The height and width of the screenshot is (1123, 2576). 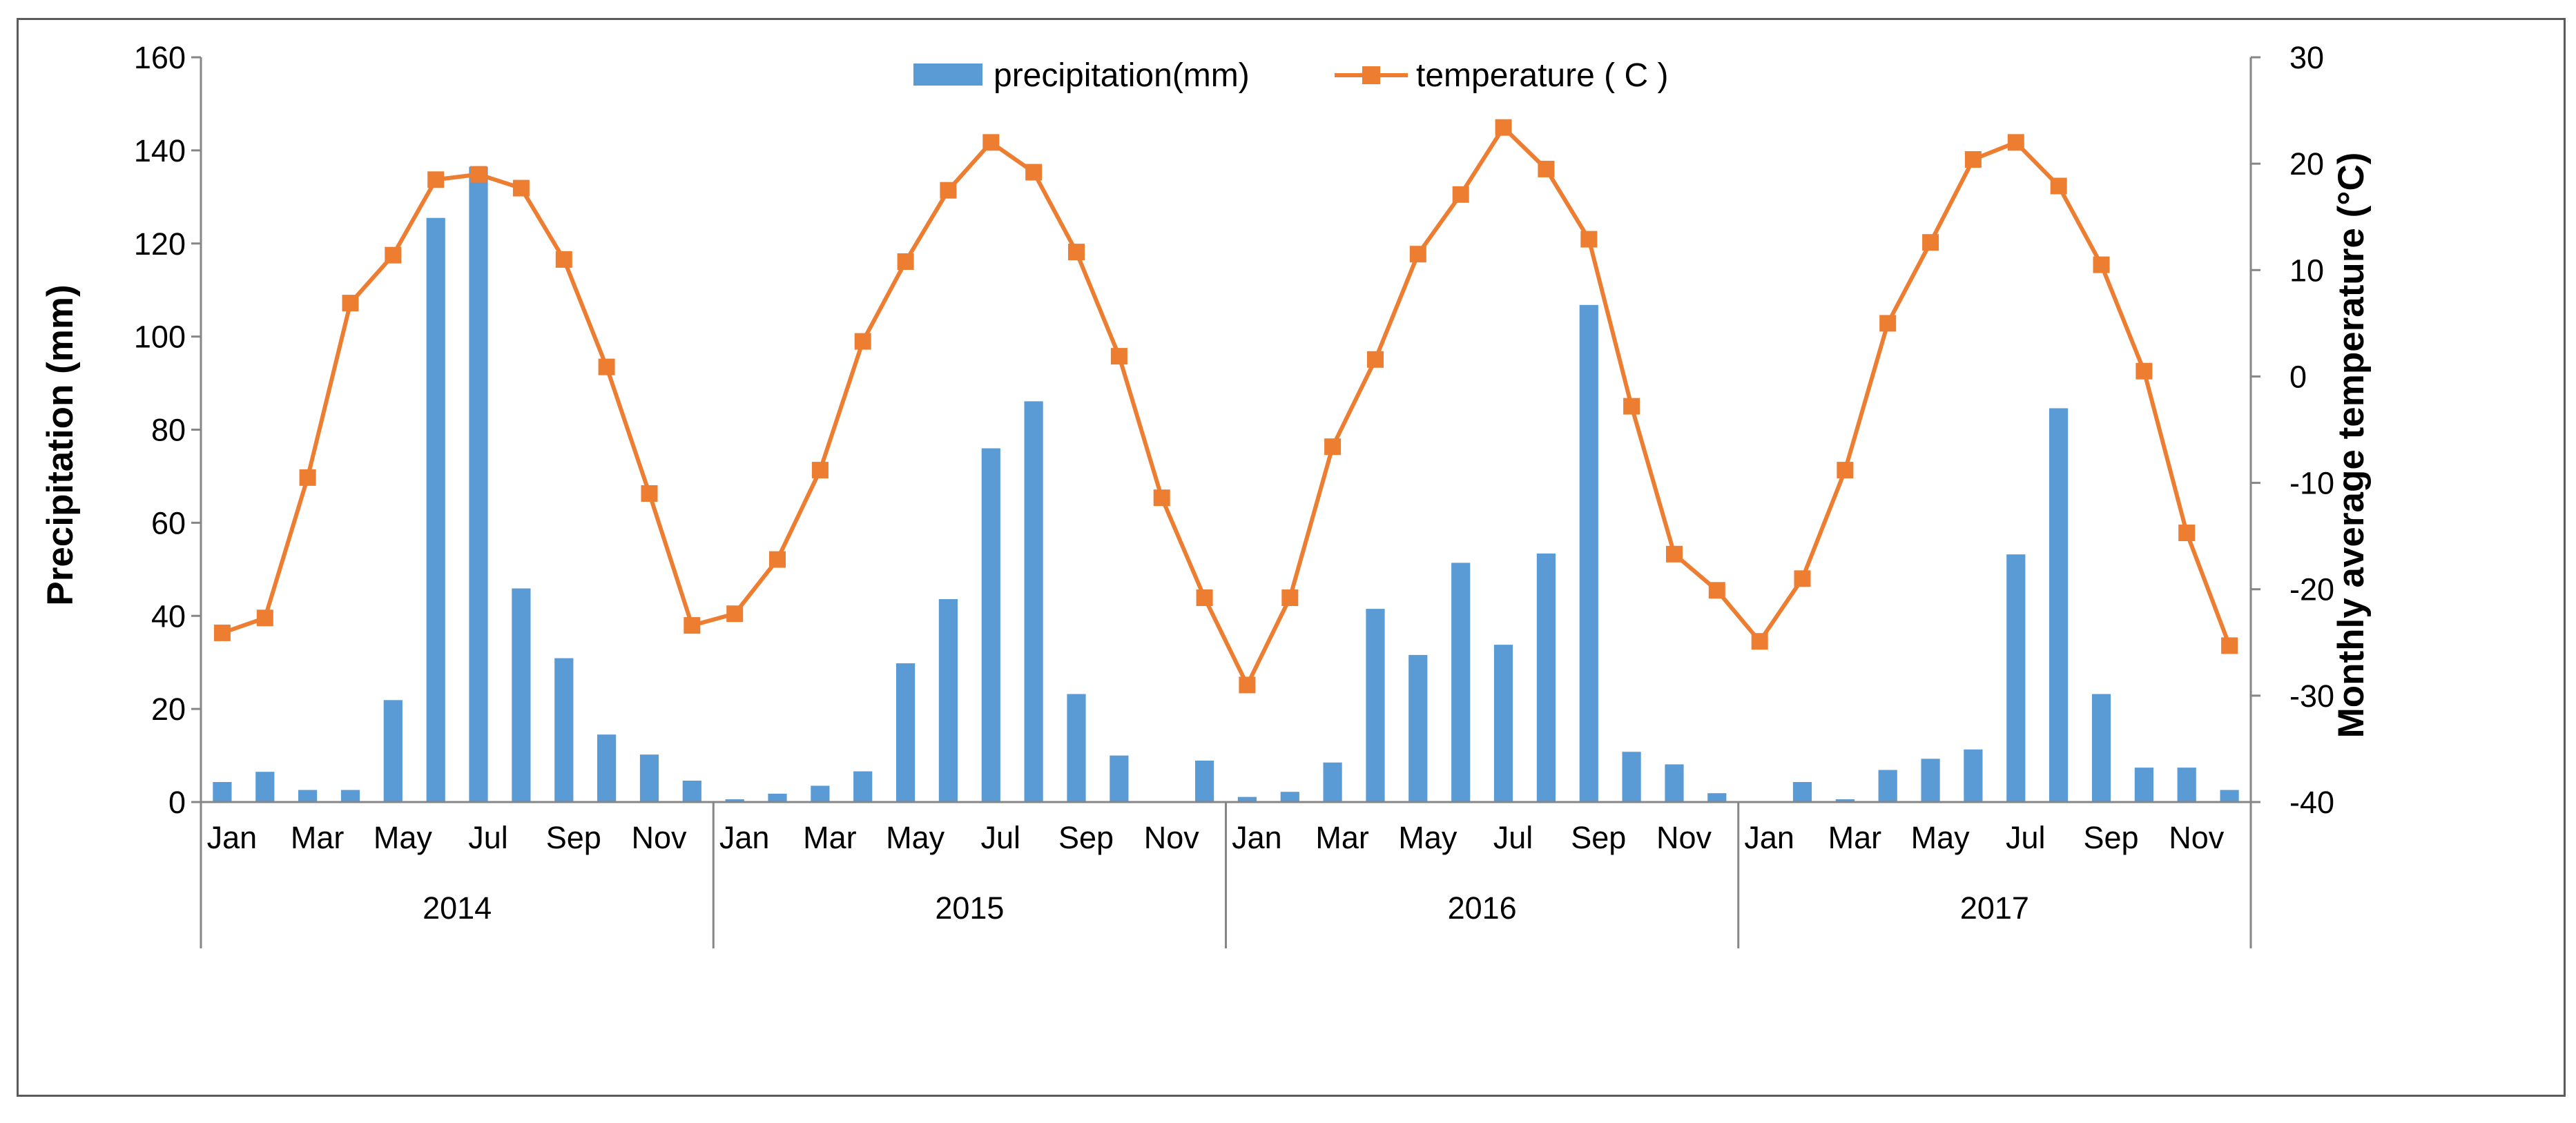 What do you see at coordinates (947, 75) in the screenshot?
I see `legend-precipitation-swatch` at bounding box center [947, 75].